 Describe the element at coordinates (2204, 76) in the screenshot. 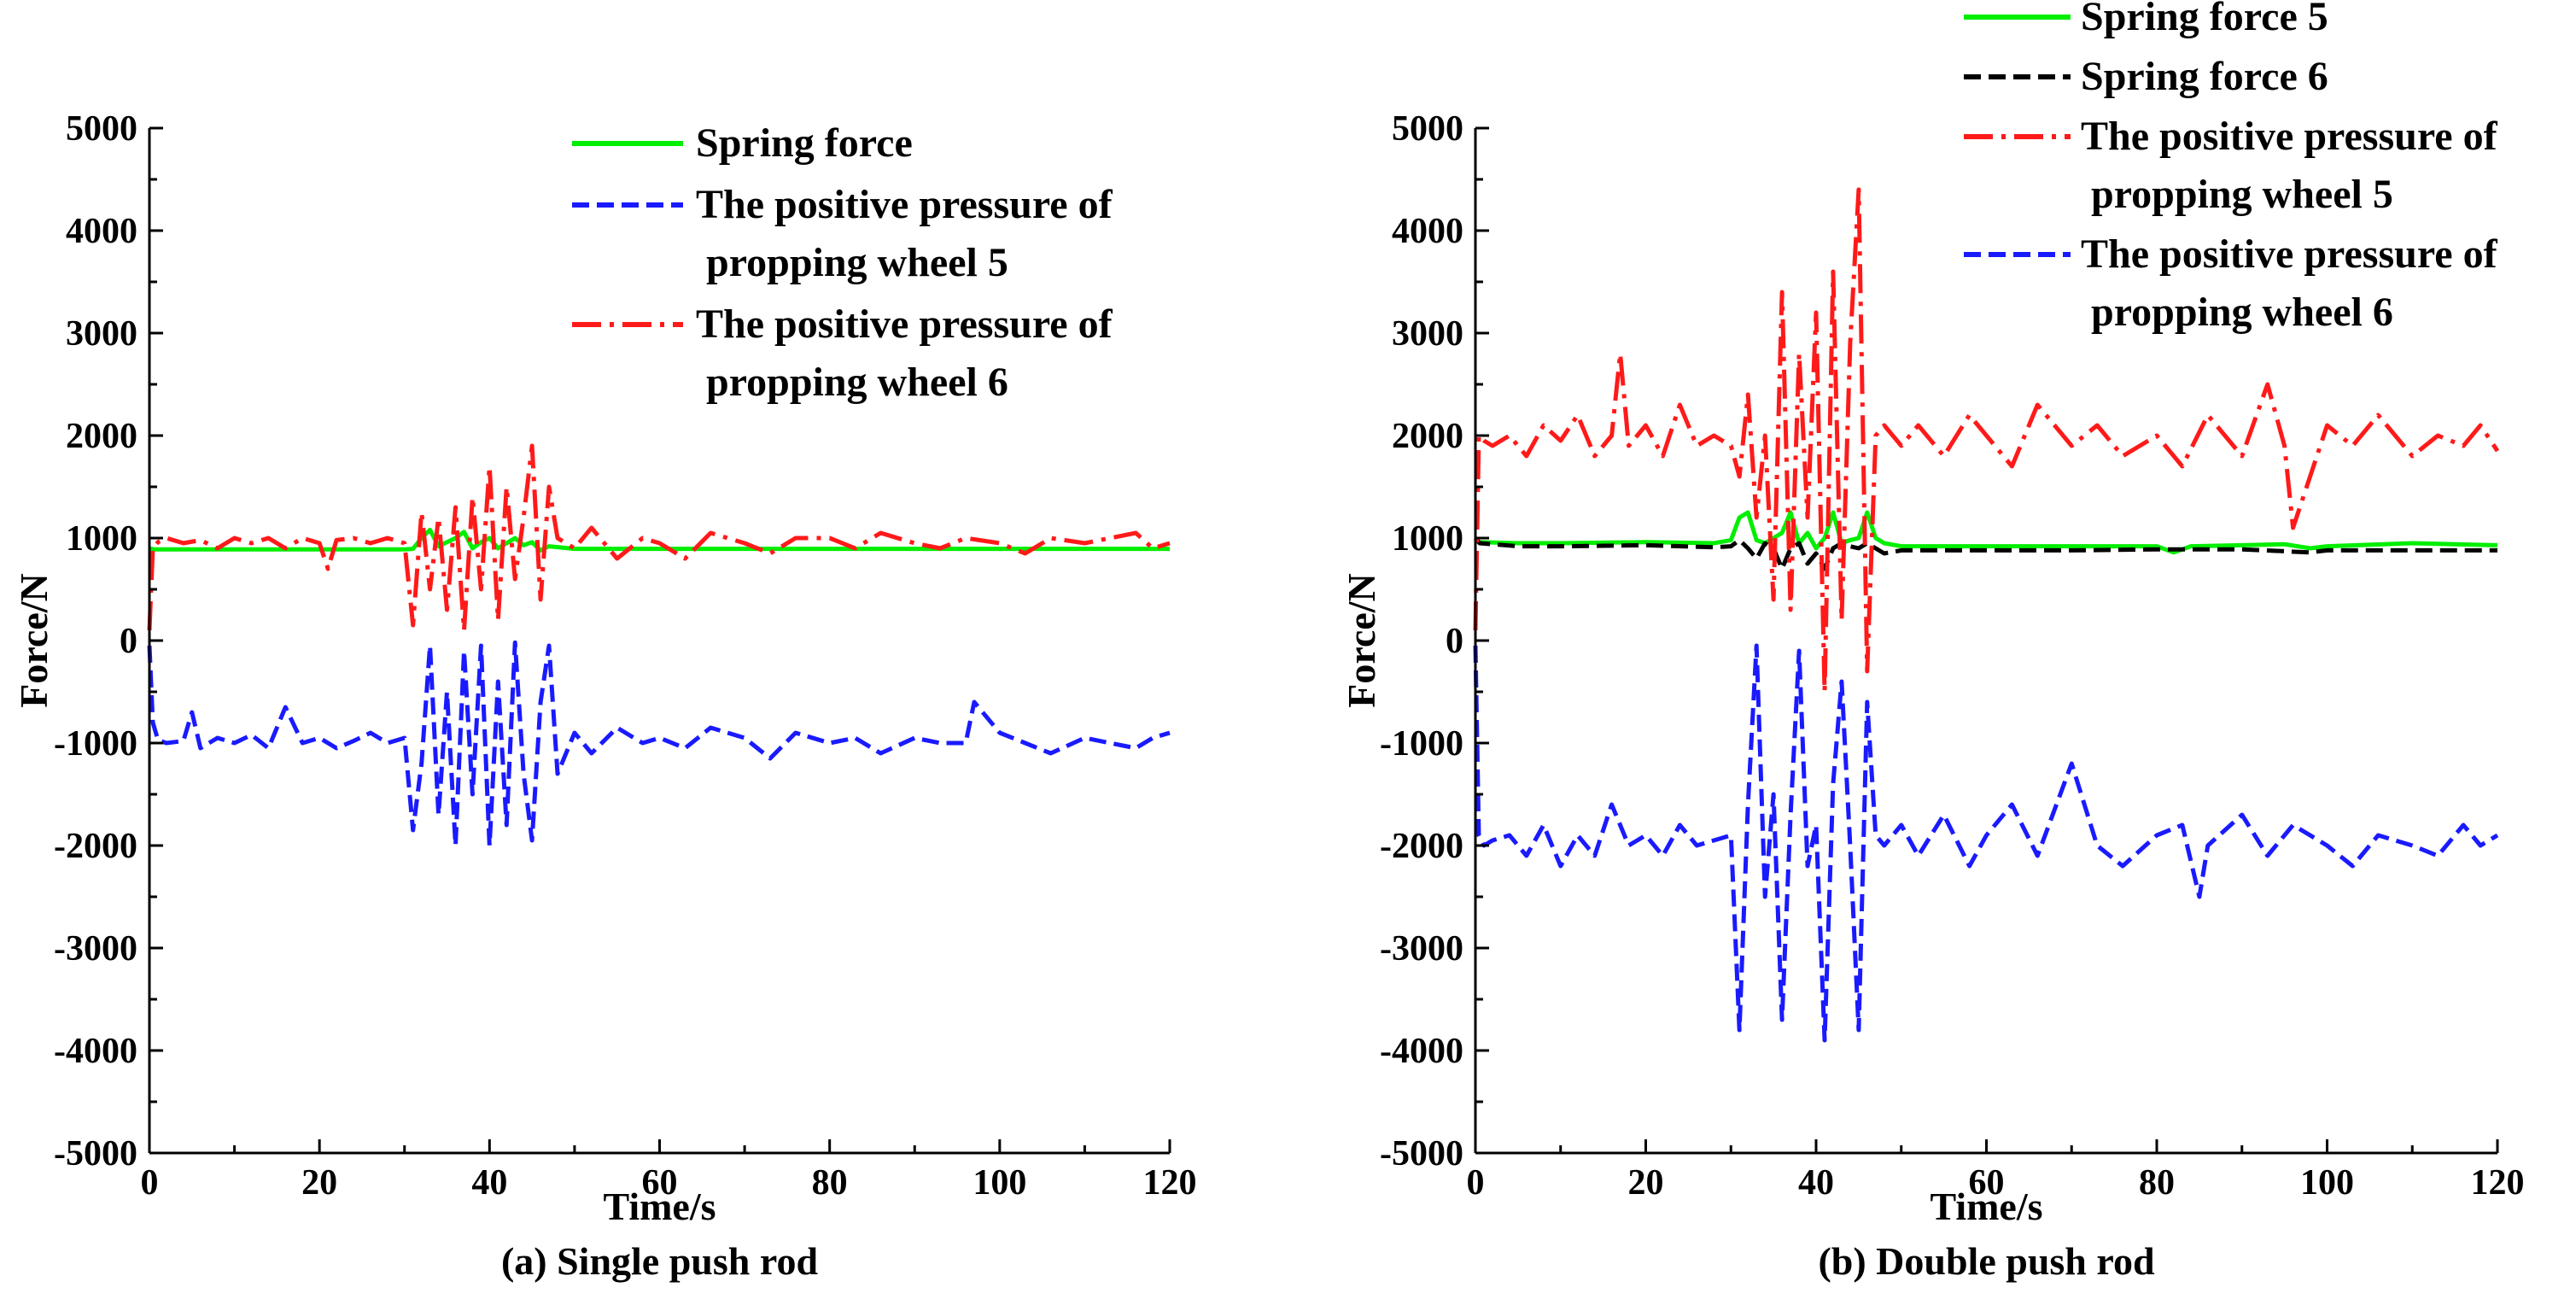

I see `legend-label: Spring force 6` at that location.